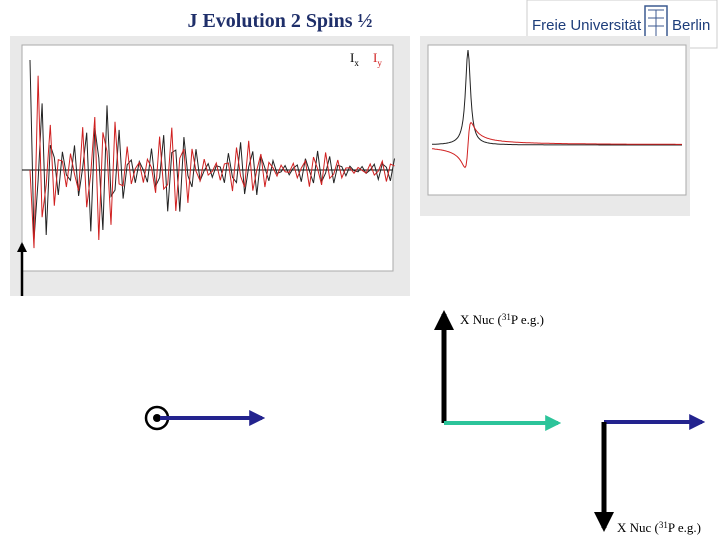 This screenshot has height=540, width=720. Describe the element at coordinates (354, 59) in the screenshot. I see `legend-ix: Ix` at that location.